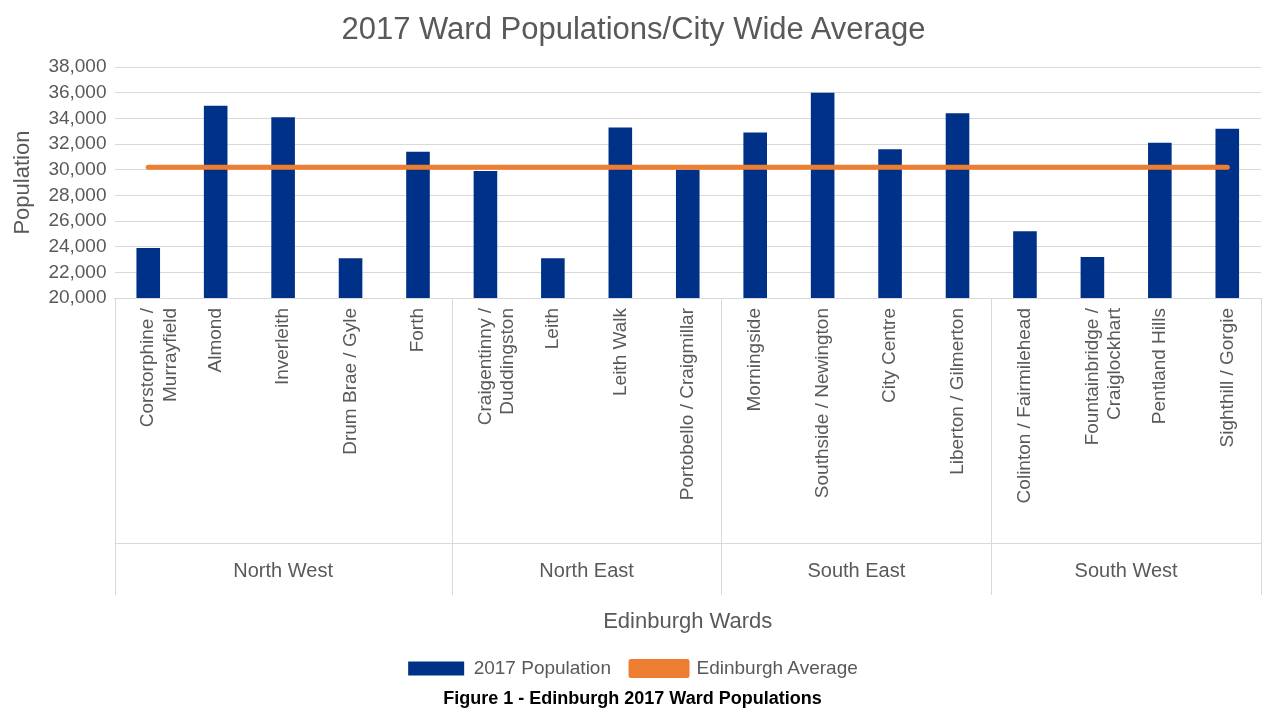 Image resolution: width=1265 pixels, height=720 pixels. What do you see at coordinates (77, 66) in the screenshot?
I see `y-tick-label: 38,000` at bounding box center [77, 66].